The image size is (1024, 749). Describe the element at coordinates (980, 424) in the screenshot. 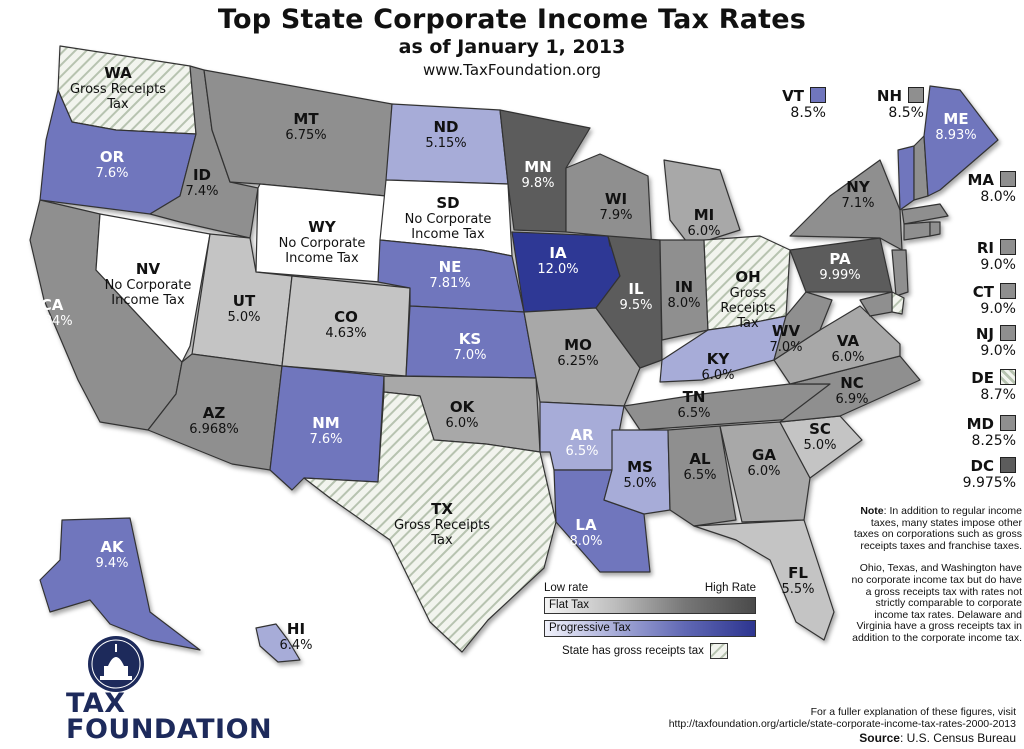

I see `small-state-abbr: MD` at that location.